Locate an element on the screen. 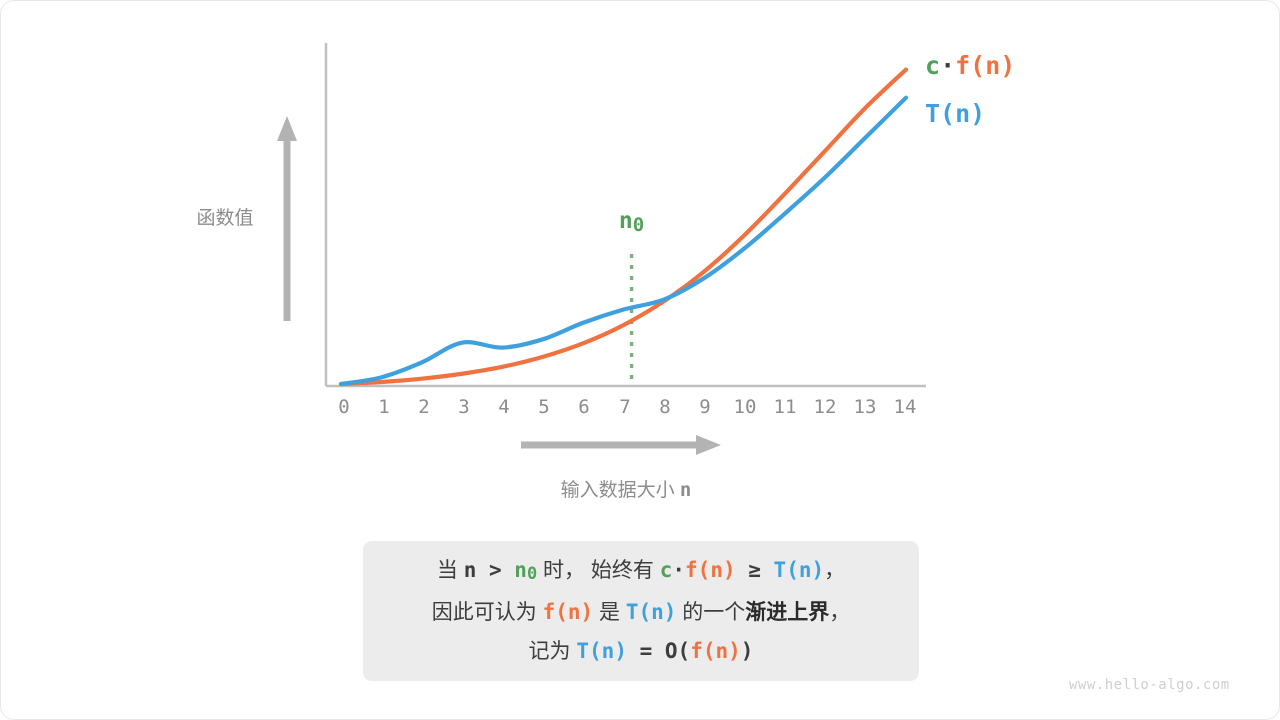 The width and height of the screenshot is (1280, 720). caption-l1-fn: f(n) is located at coordinates (710, 570).